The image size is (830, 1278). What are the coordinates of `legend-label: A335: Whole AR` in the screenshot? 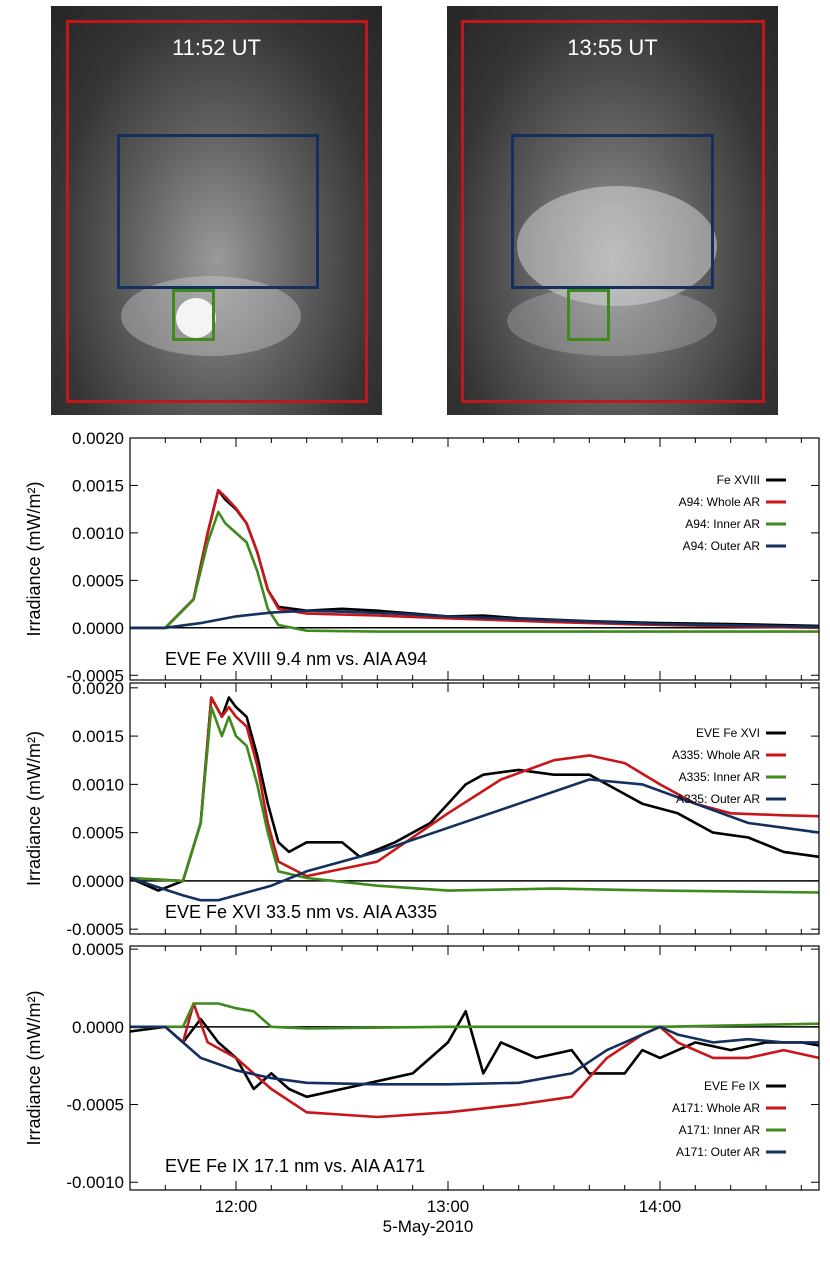 It's located at (716, 755).